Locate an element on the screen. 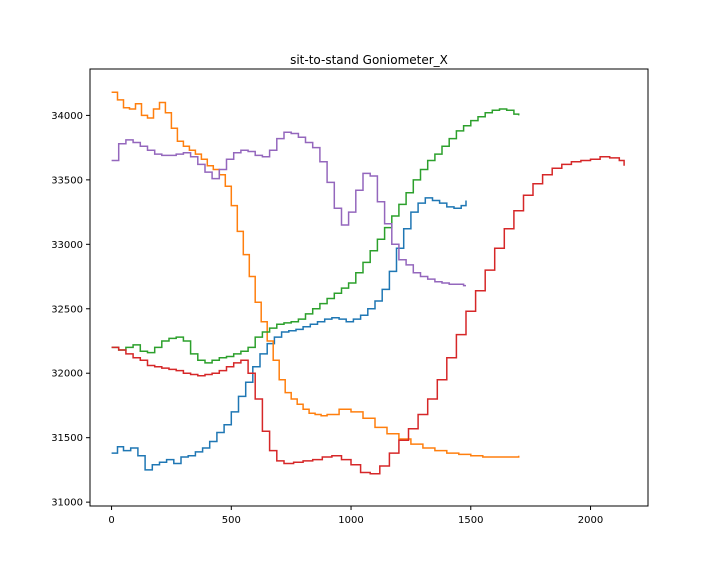 This screenshot has height=581, width=720. x-tick-label: 1500 is located at coordinates (470, 520).